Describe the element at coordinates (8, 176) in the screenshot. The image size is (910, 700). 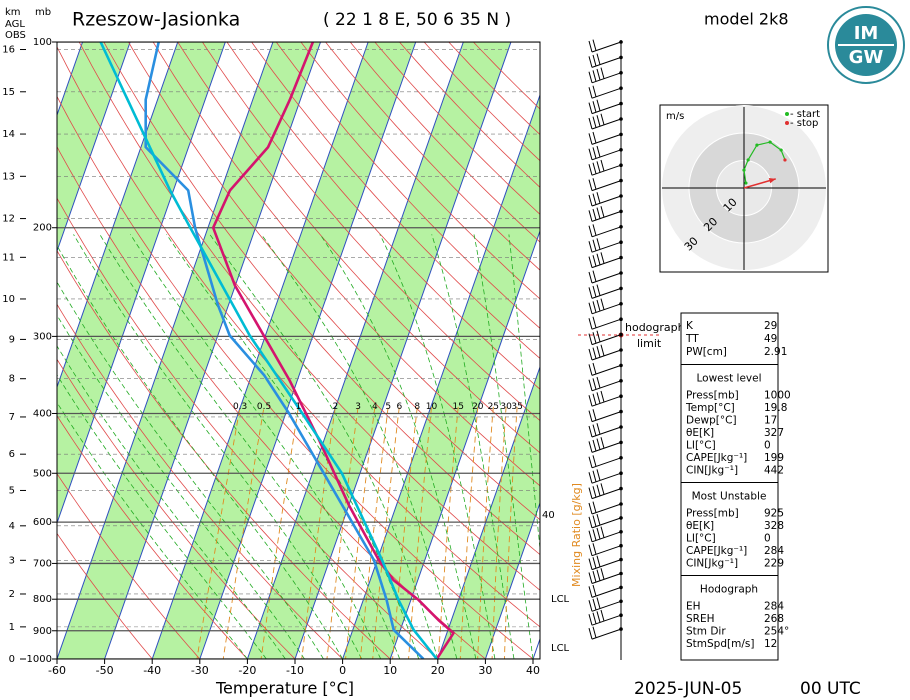
I see `km-tick-label: 13` at that location.